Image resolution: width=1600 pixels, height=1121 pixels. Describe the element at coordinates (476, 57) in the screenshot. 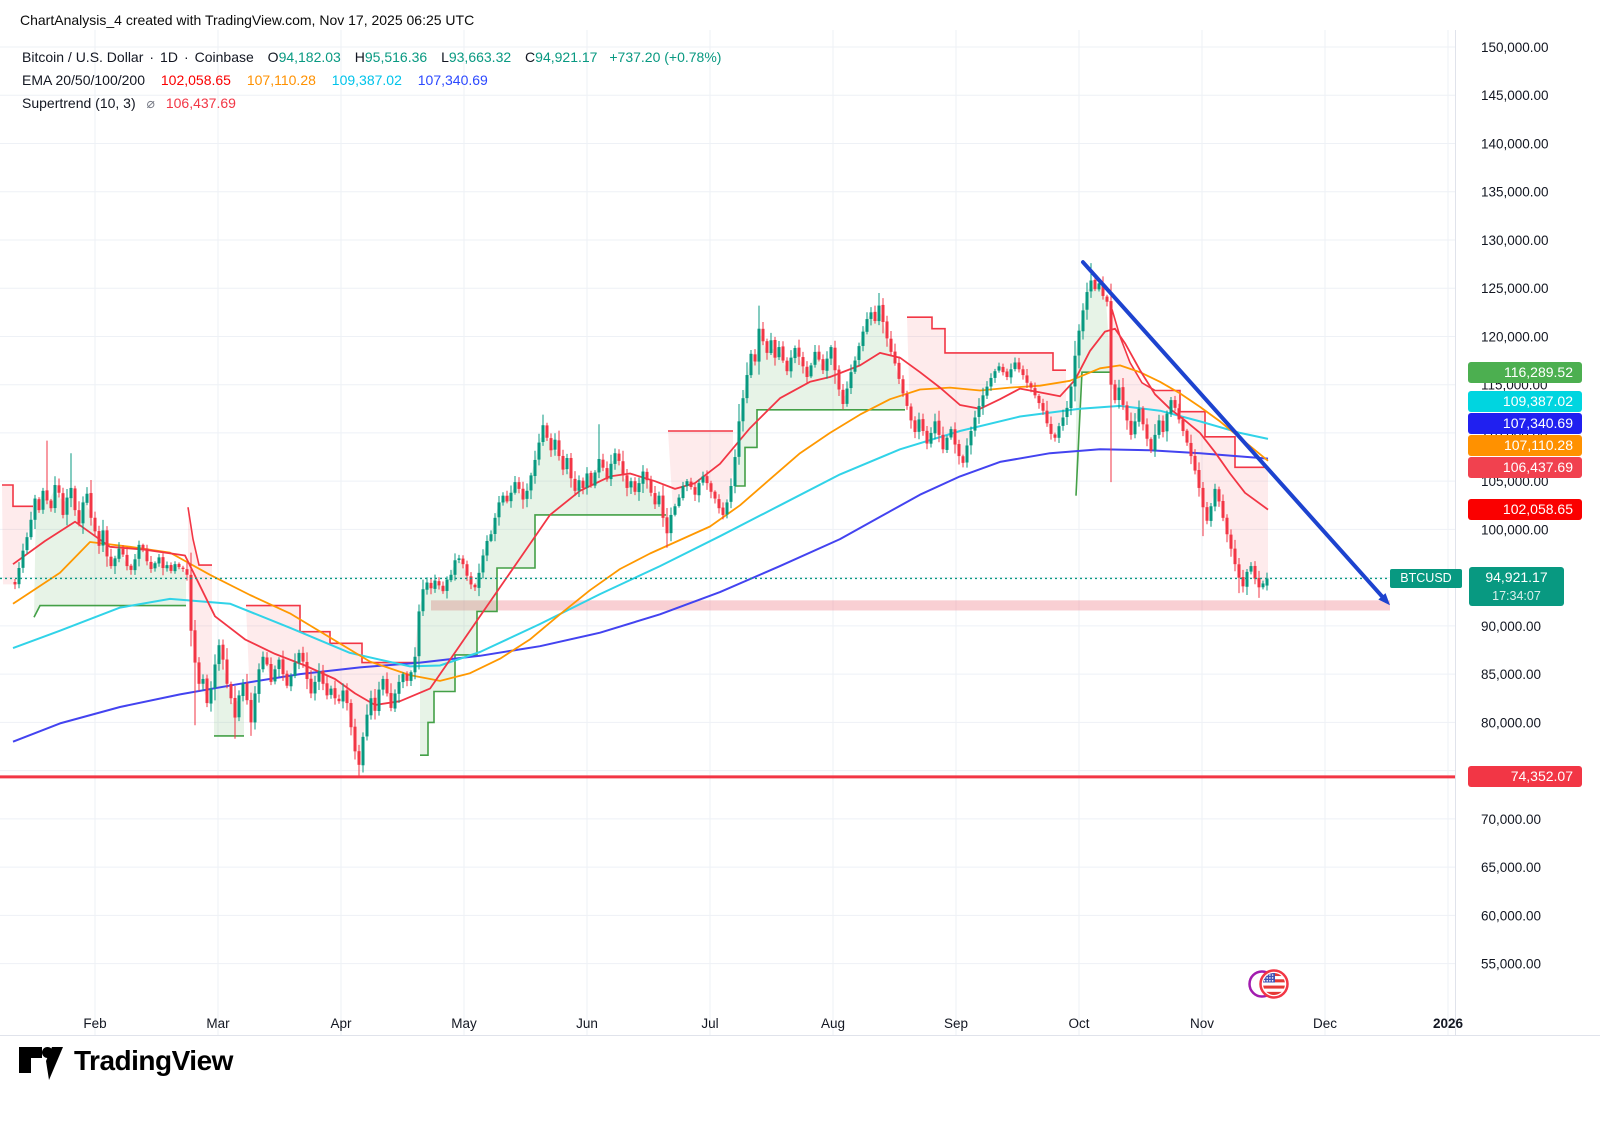

I see `ohlc-low: L93,663.32` at that location.